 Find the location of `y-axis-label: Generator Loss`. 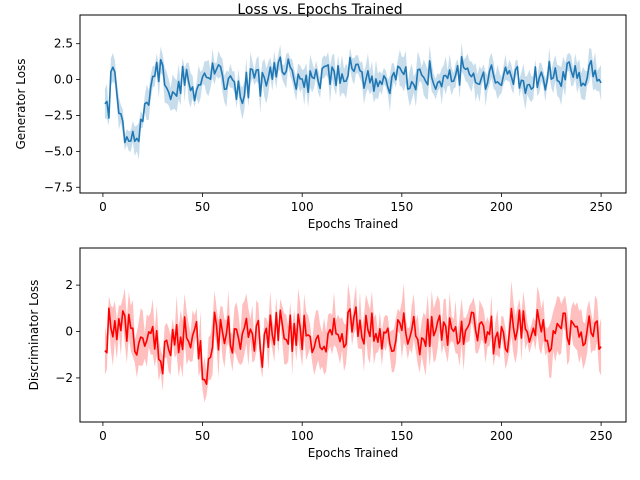

y-axis-label: Generator Loss is located at coordinates (21, 103).